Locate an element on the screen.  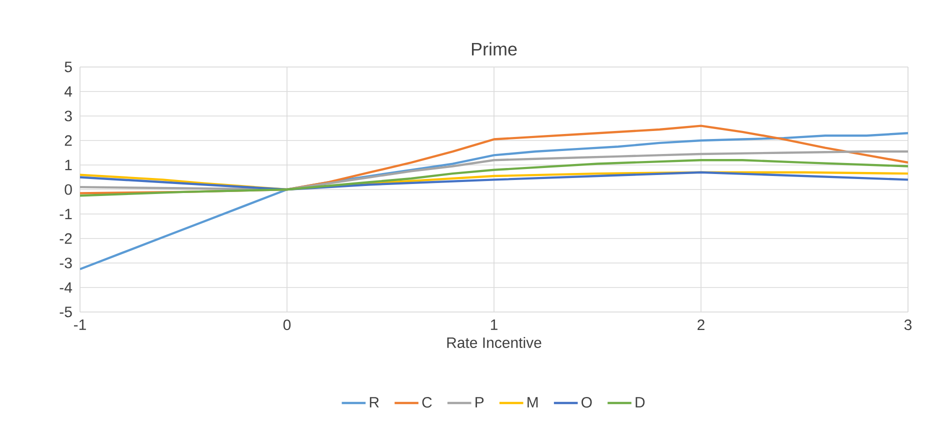
legend-label: M is located at coordinates (533, 402).